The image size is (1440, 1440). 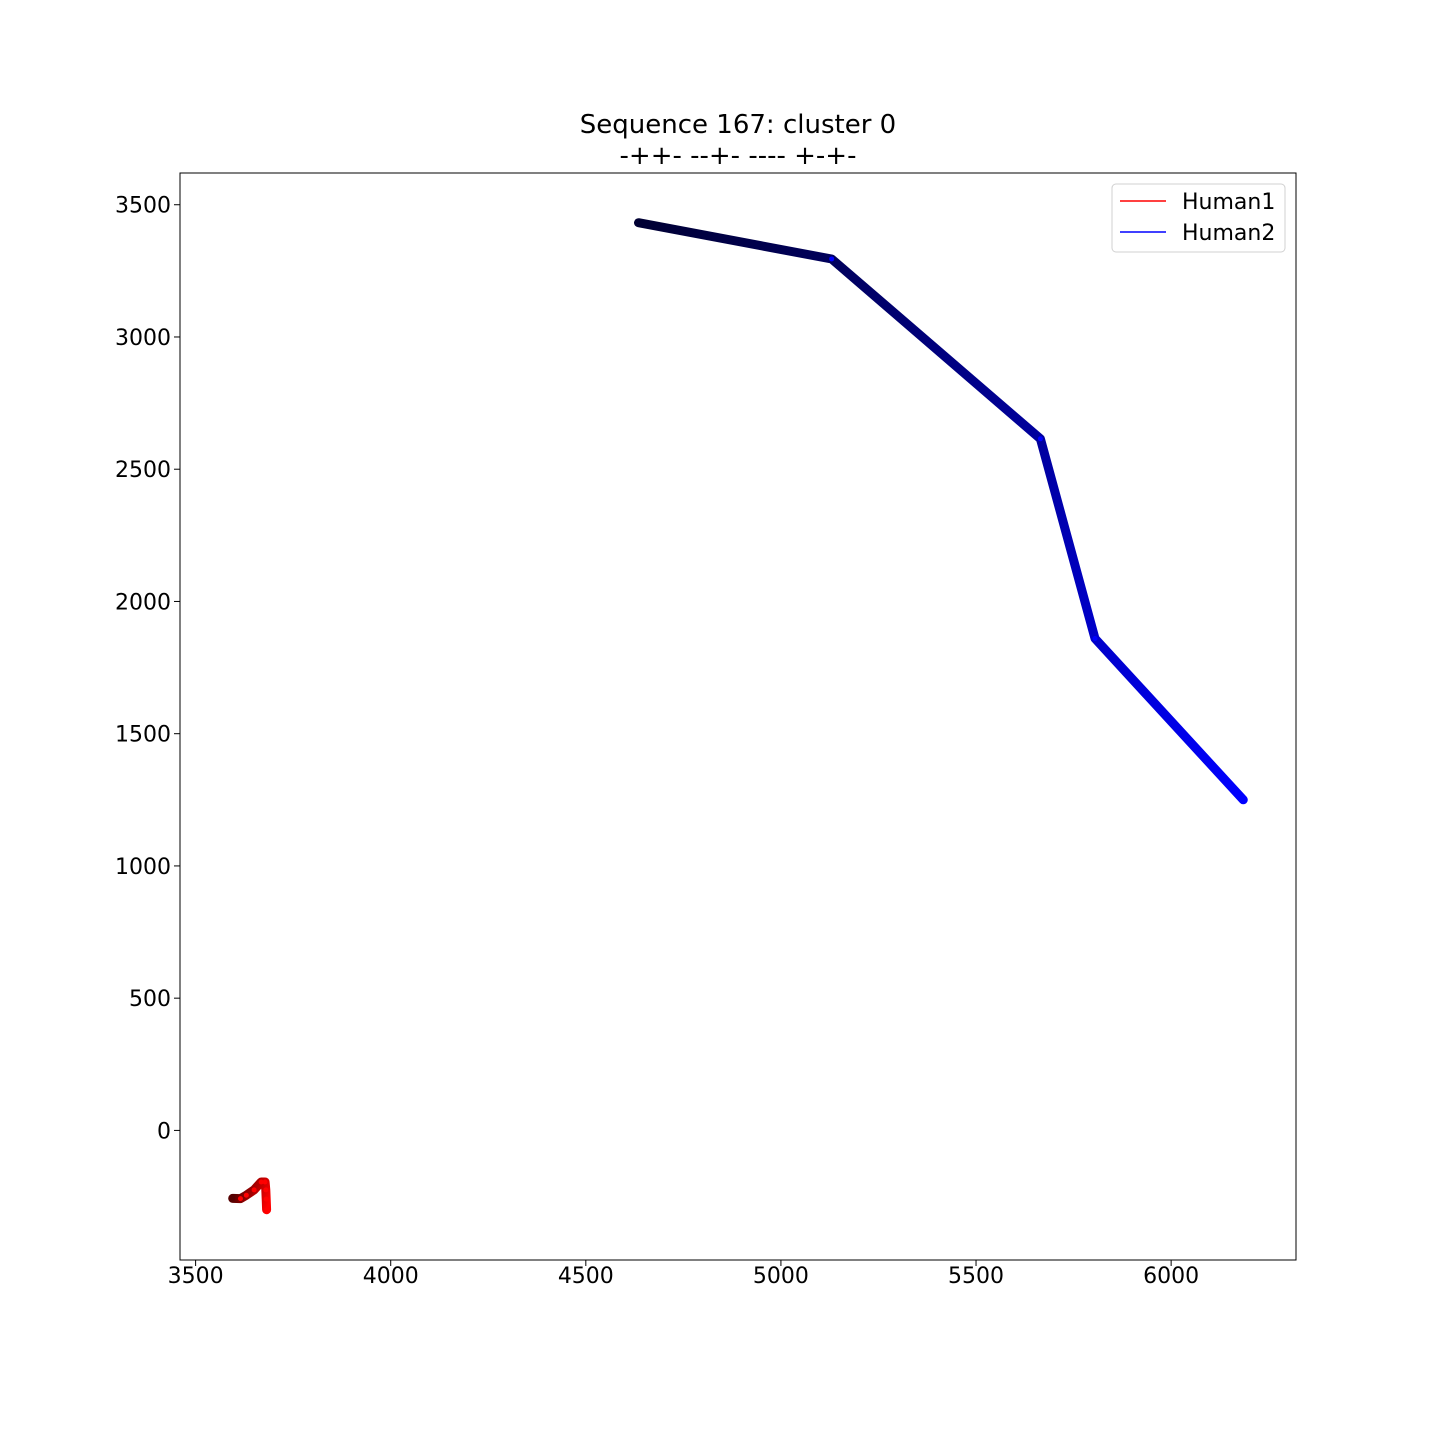 What do you see at coordinates (196, 1276) in the screenshot?
I see `x-tick-label: 3500` at bounding box center [196, 1276].